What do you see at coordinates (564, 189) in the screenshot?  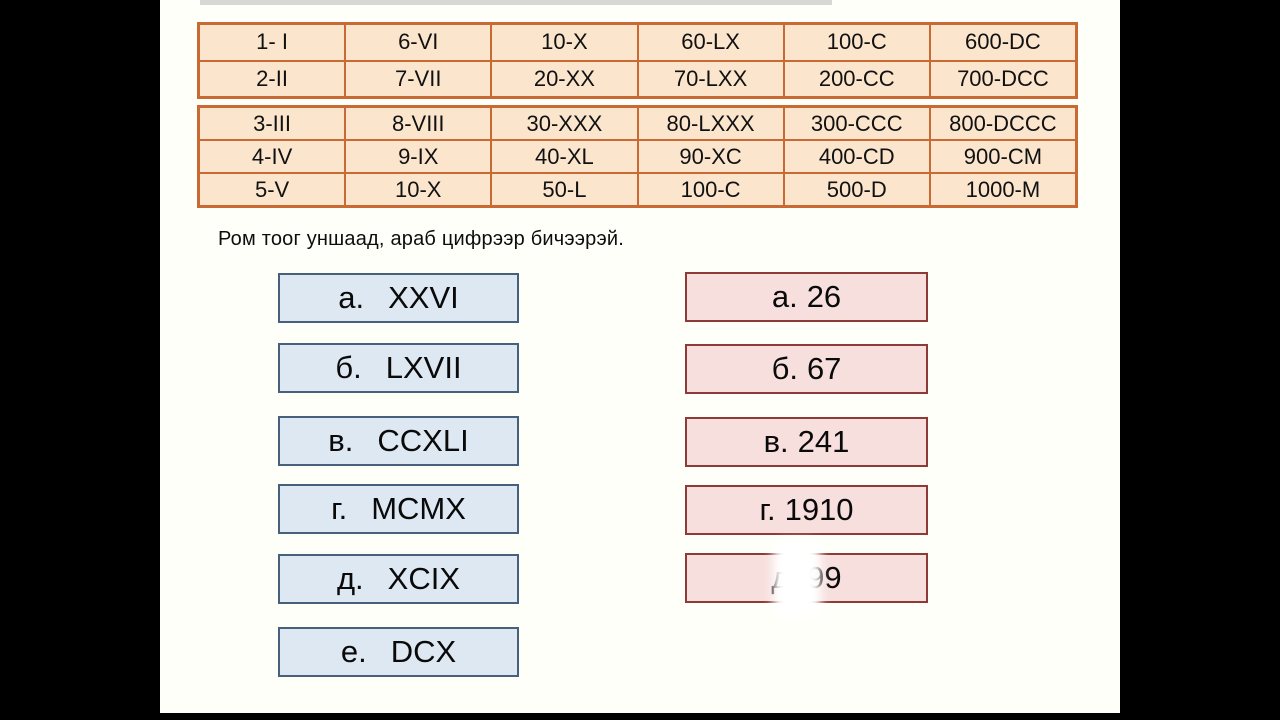 I see `table-cell: 50-L` at bounding box center [564, 189].